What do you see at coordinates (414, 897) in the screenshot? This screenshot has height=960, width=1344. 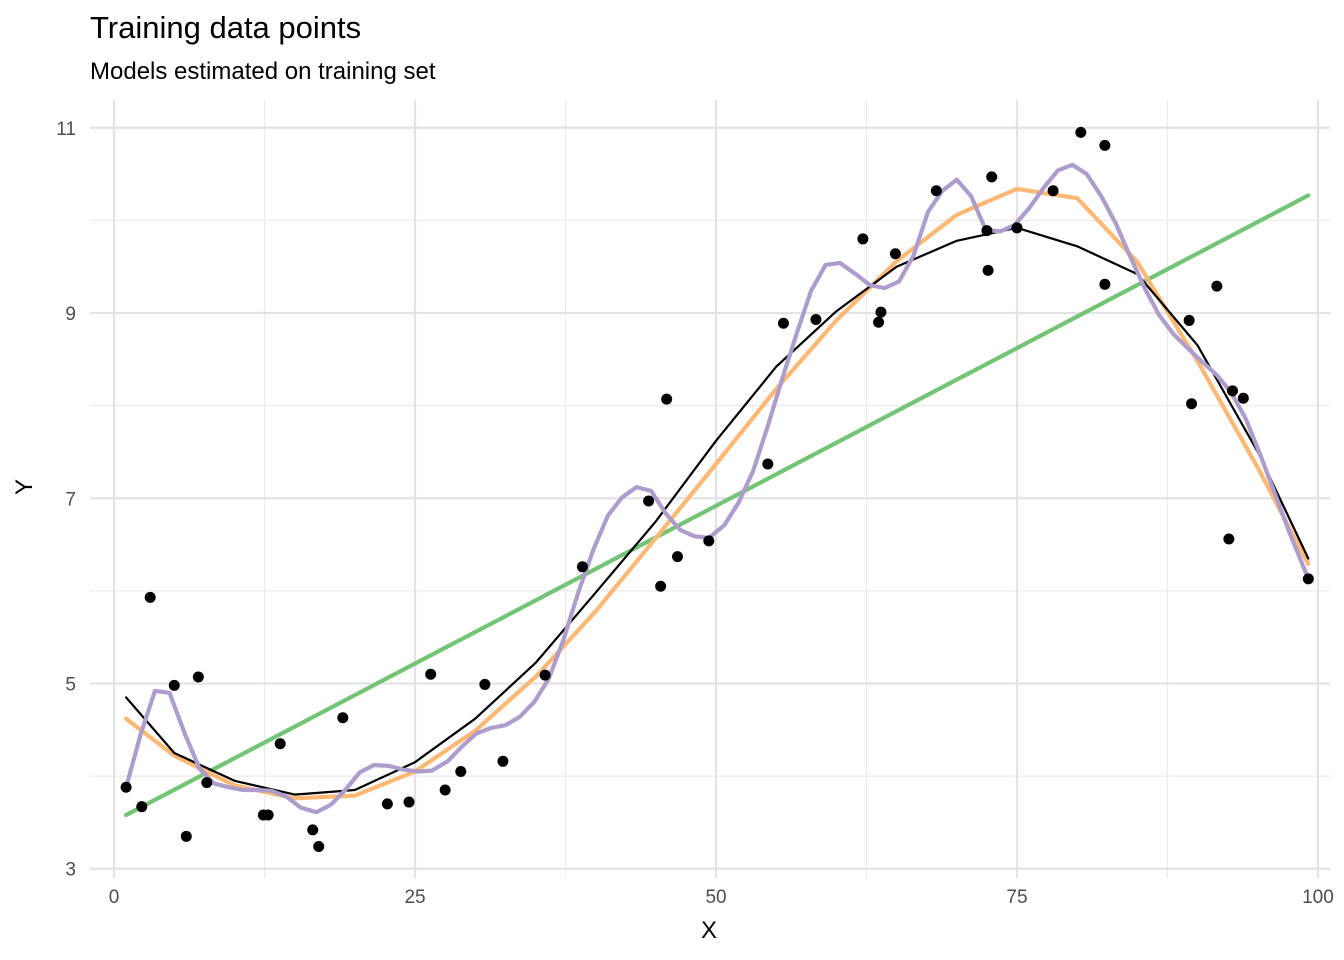 I see `x-tick-label: 25` at bounding box center [414, 897].